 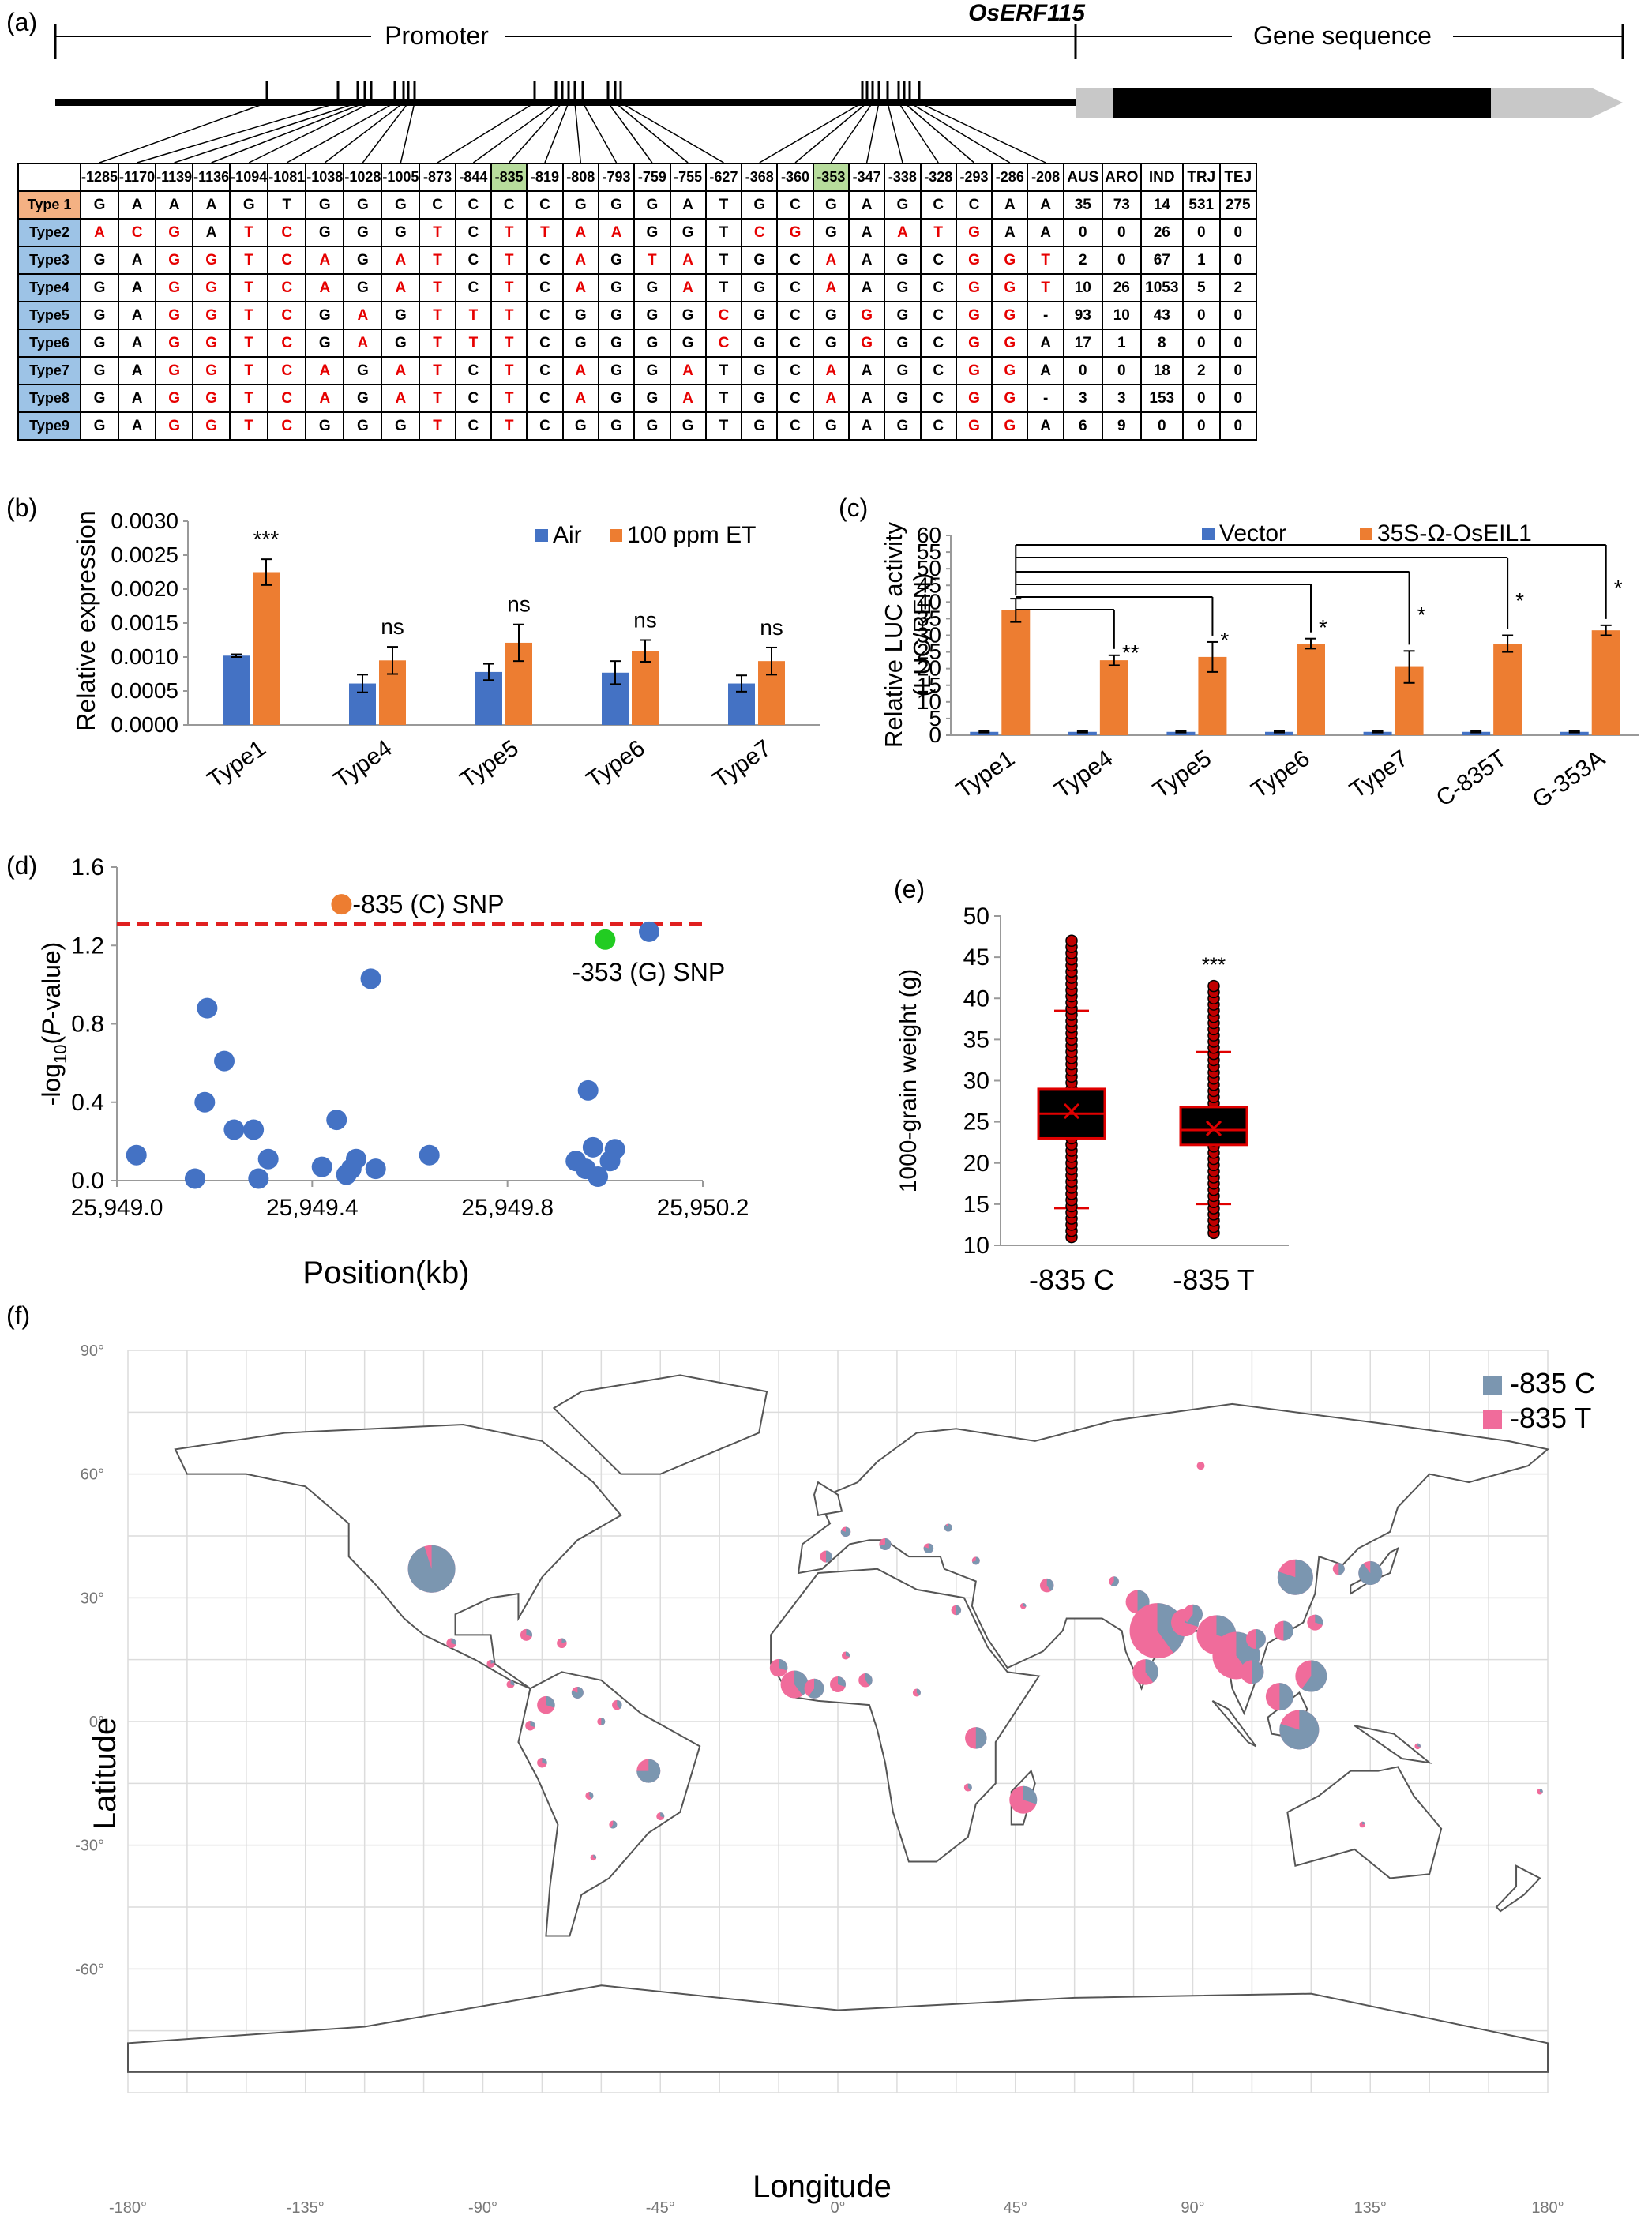 What do you see at coordinates (92, 1598) in the screenshot?
I see `y-tick-label: 30°` at bounding box center [92, 1598].